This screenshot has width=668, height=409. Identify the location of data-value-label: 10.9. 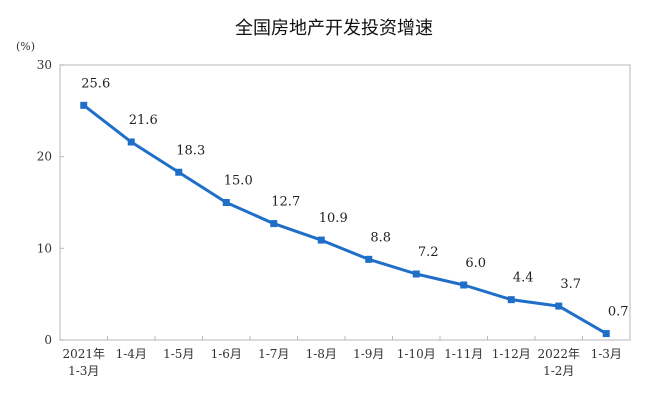
(333, 218).